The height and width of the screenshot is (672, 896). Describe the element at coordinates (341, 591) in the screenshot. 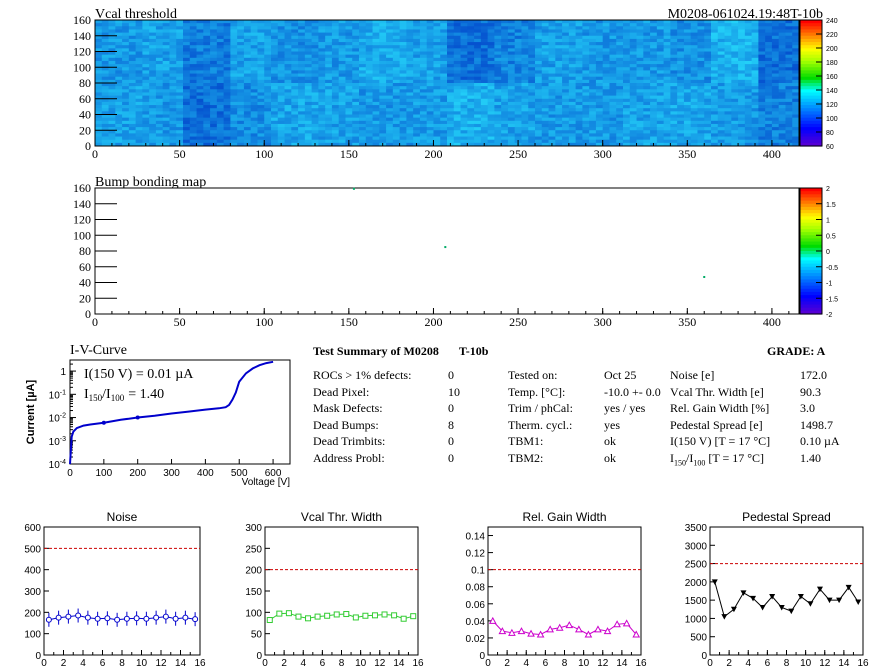

I see `small-chart-frame` at that location.